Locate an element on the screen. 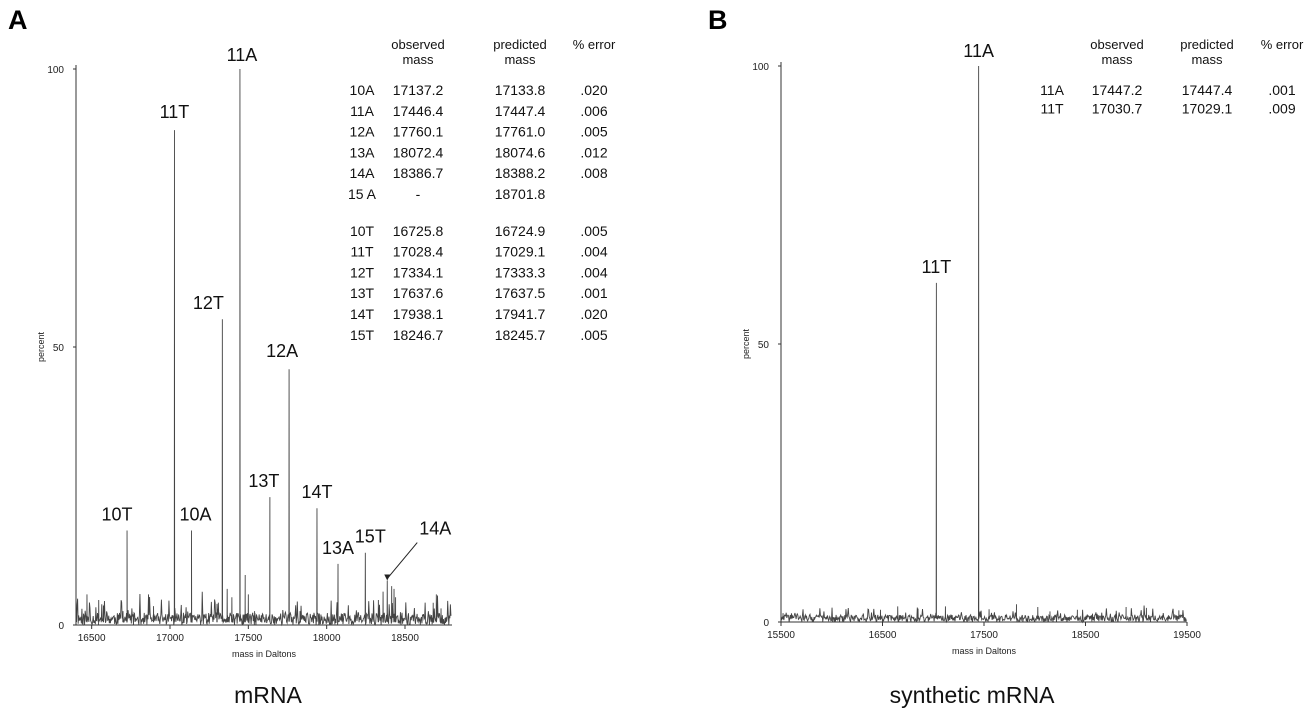 This screenshot has width=1314, height=708. panel-a-table-cell: 16724.9 is located at coordinates (520, 231).